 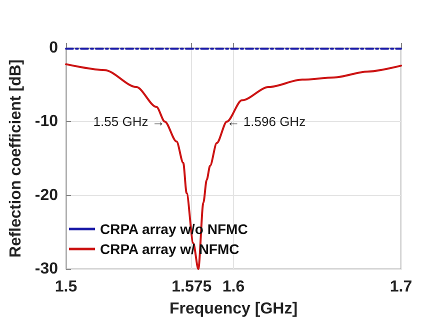 What do you see at coordinates (401, 287) in the screenshot?
I see `x-tick-label: 1.7` at bounding box center [401, 287].